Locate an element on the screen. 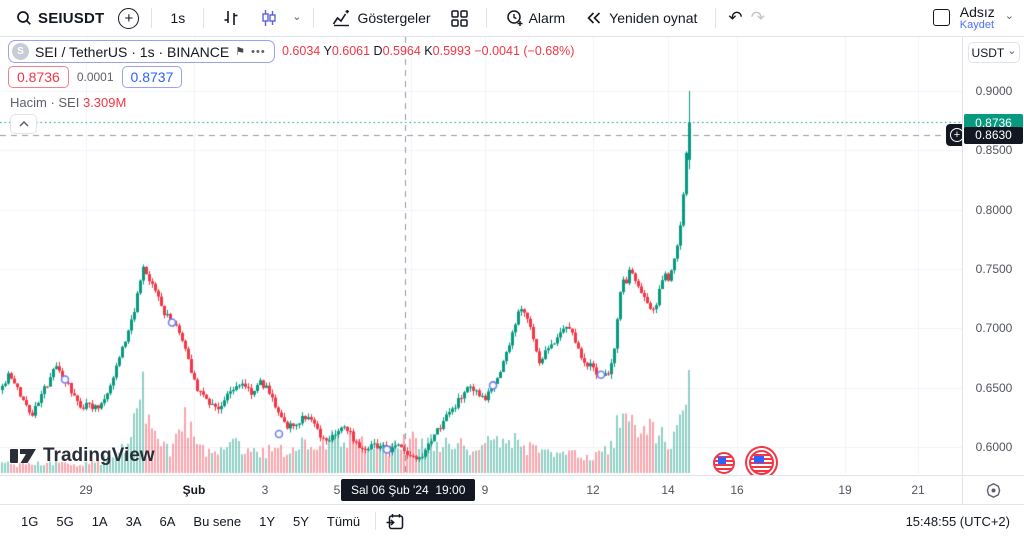 The width and height of the screenshot is (1024, 537). range-button-bu-sene: Bu sene is located at coordinates (217, 521).